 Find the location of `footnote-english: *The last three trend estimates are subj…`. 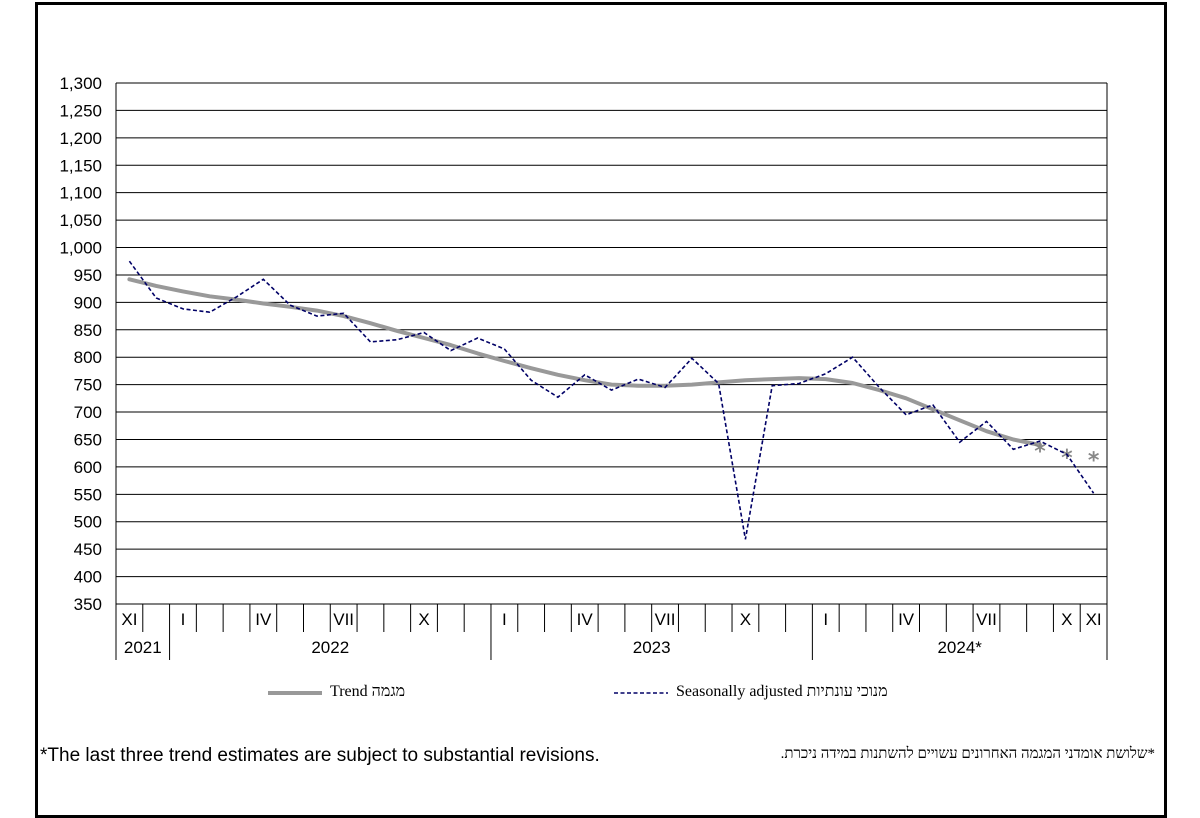

footnote-english: *The last three trend estimates are subj… is located at coordinates (320, 755).